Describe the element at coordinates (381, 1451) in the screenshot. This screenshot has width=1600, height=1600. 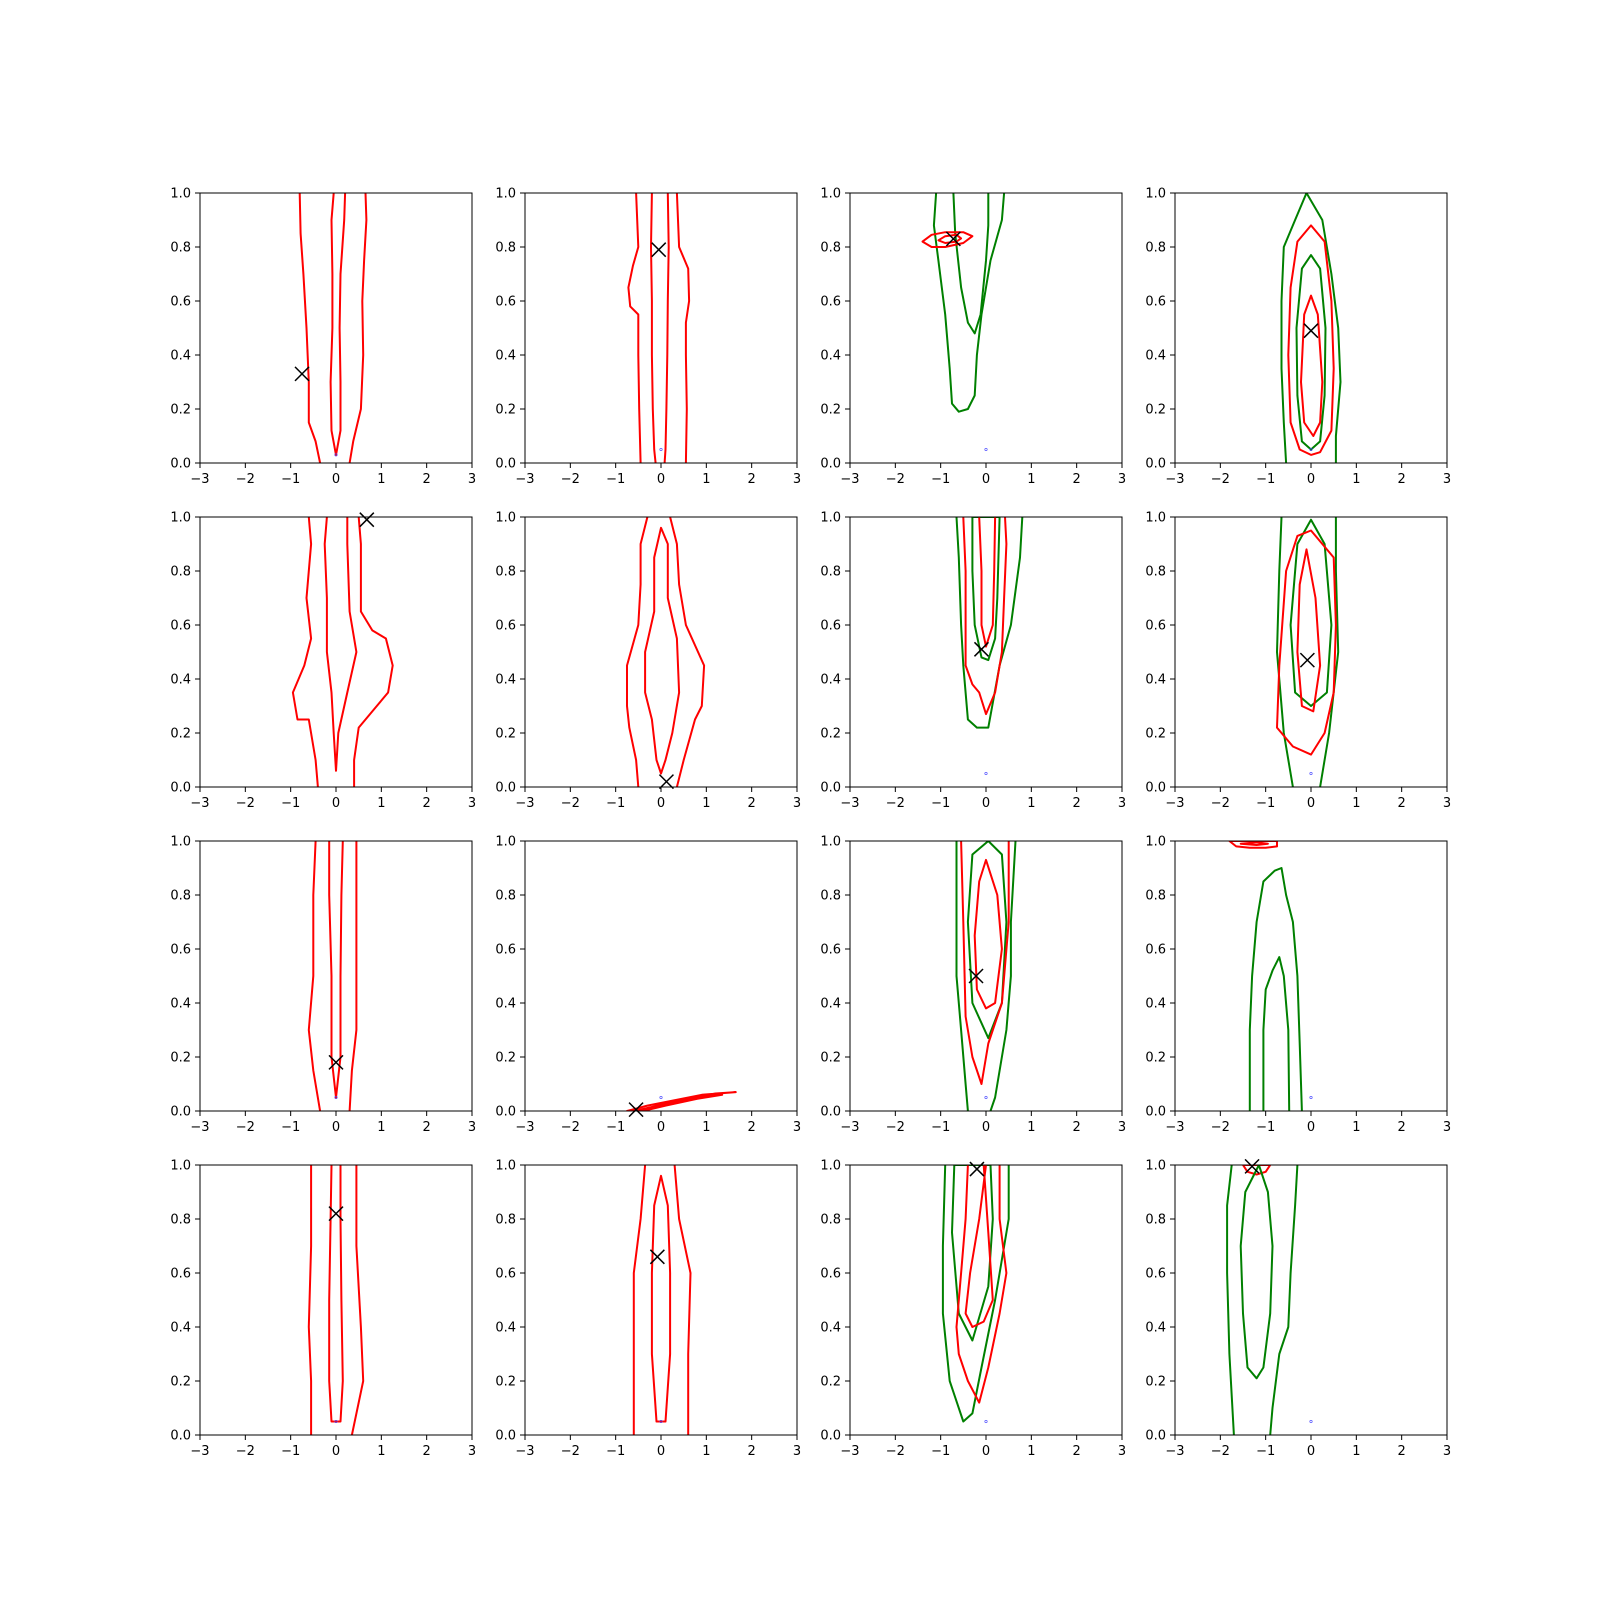
I see `x-tick-label: 1` at that location.